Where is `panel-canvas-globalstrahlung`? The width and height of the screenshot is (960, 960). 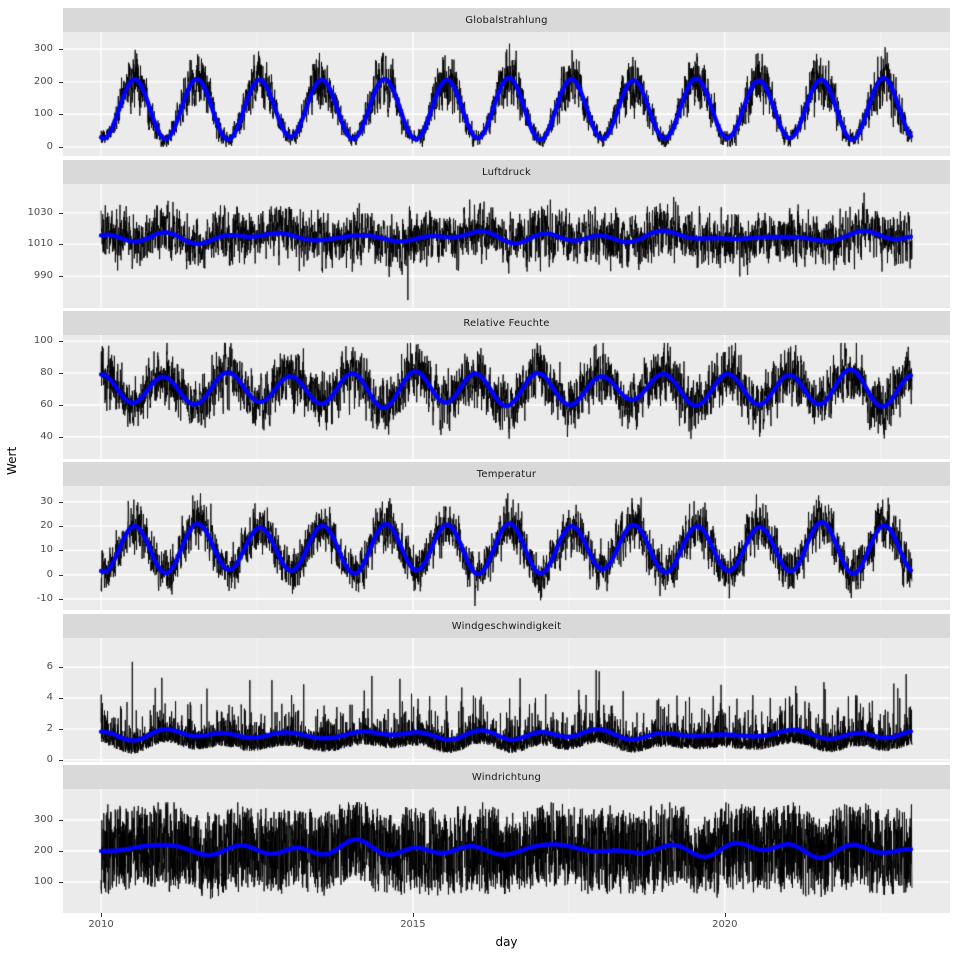 panel-canvas-globalstrahlung is located at coordinates (506, 94).